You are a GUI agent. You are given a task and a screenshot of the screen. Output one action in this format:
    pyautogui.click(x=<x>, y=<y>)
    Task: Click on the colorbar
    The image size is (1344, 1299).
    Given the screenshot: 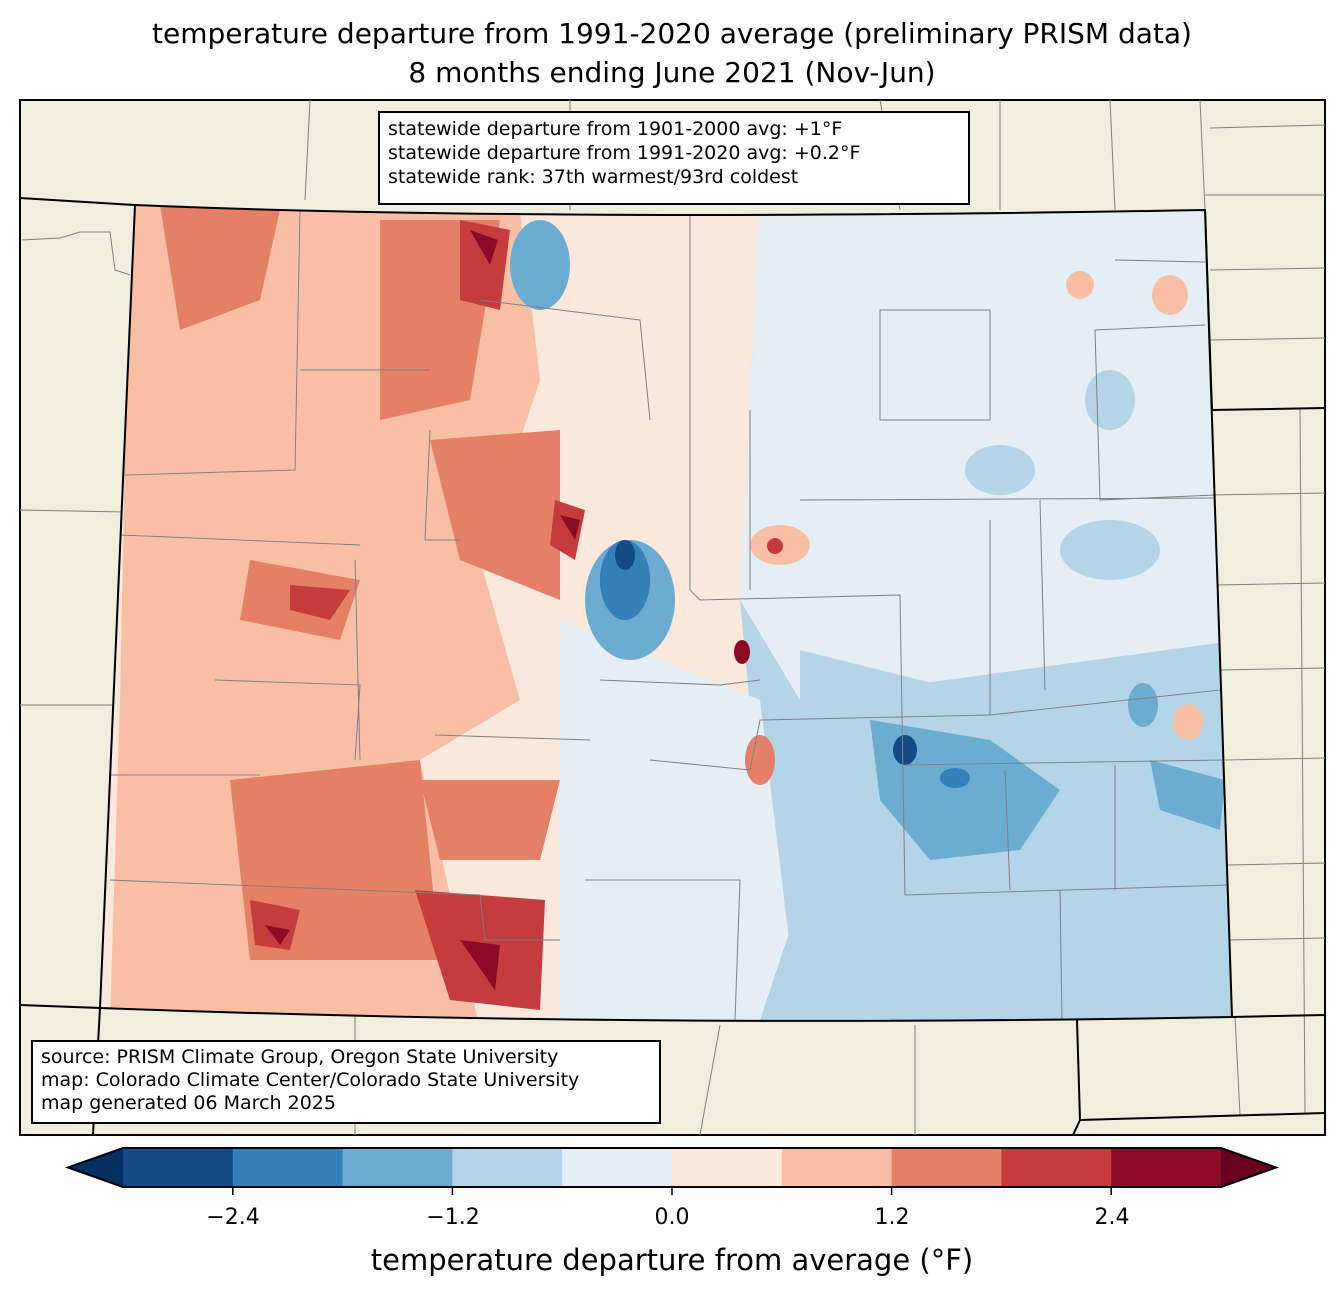 What is the action you would take?
    pyautogui.click(x=672, y=1171)
    